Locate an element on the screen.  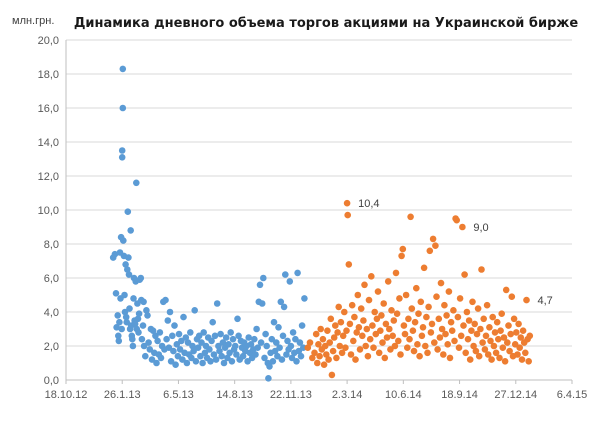
data-label: 10,4 is located at coordinates (368, 204).